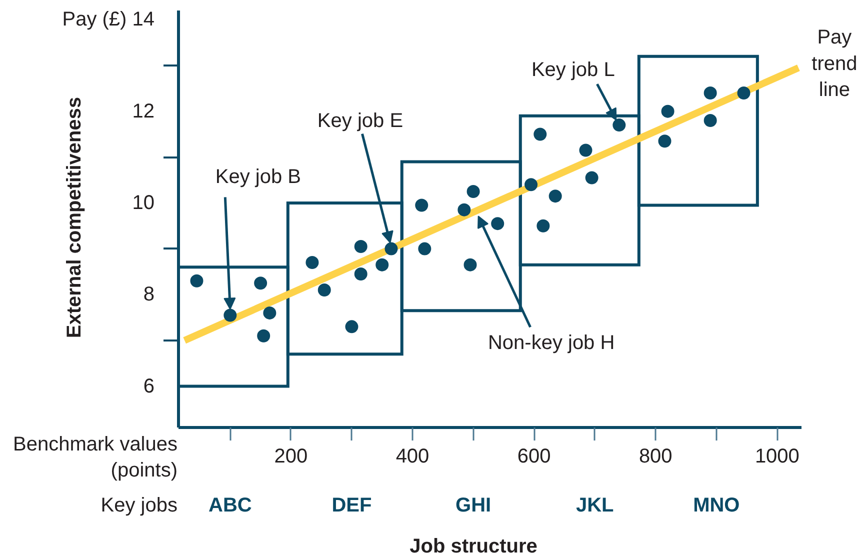 The image size is (859, 558). Describe the element at coordinates (716, 505) in the screenshot. I see `text: MNO` at that location.